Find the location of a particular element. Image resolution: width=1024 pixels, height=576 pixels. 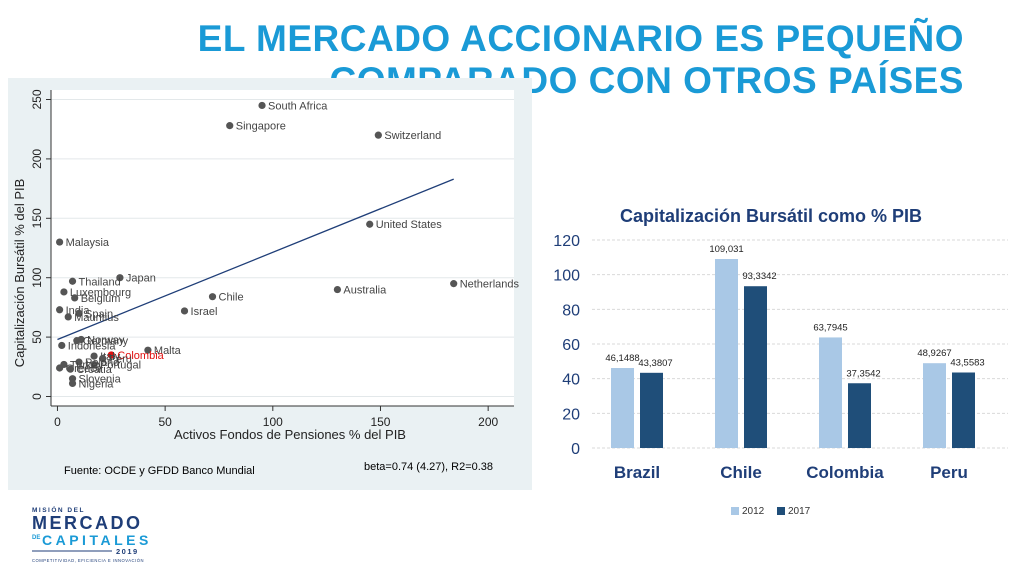

bar-value-label: 93,3342 is located at coordinates (759, 276).